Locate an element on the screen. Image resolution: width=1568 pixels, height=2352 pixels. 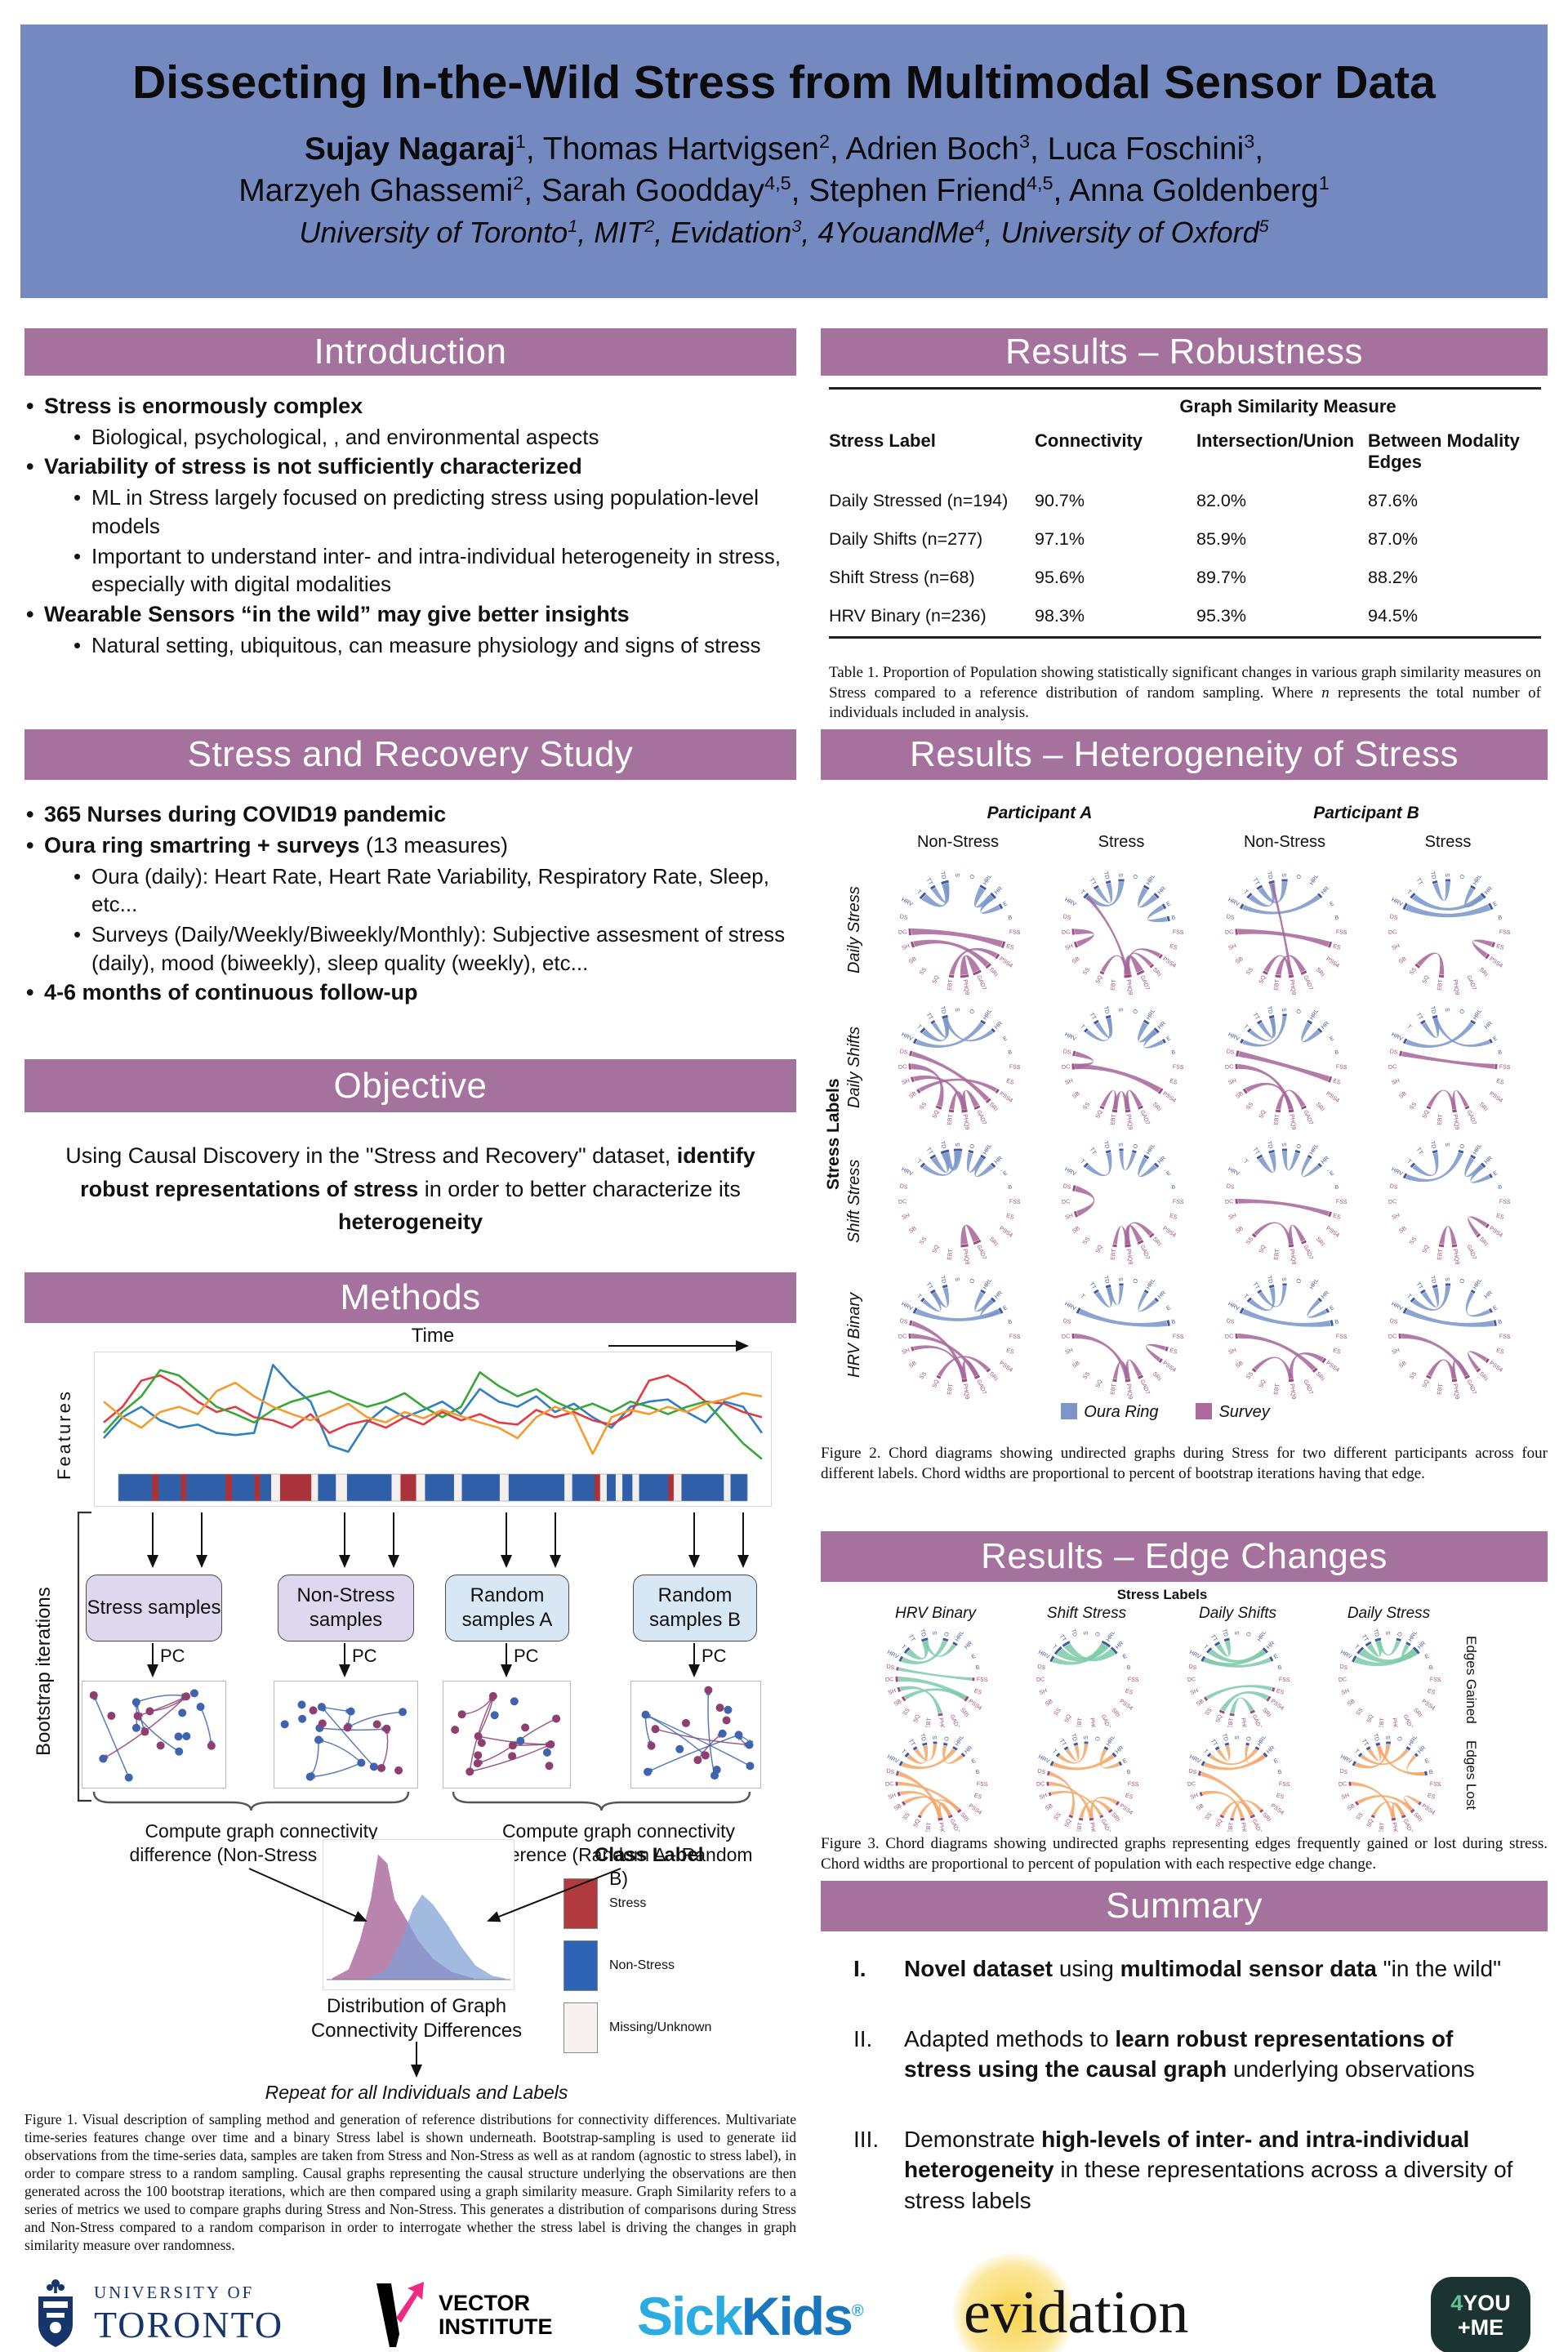
bullet-item: • Stress is enormously complex is located at coordinates (408, 406).